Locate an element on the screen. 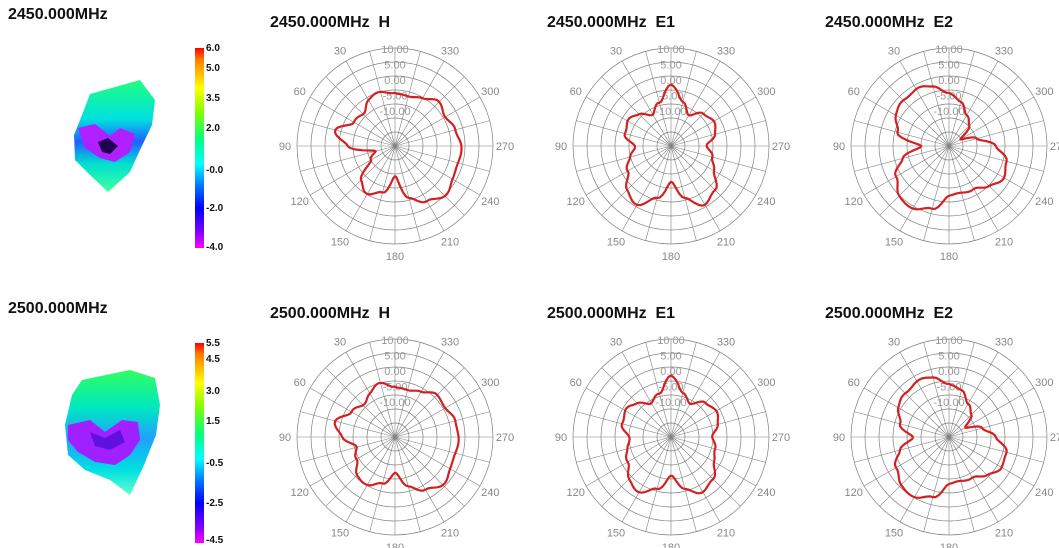 The image size is (1059, 548). colorbar-tick: 2.0 is located at coordinates (213, 128).